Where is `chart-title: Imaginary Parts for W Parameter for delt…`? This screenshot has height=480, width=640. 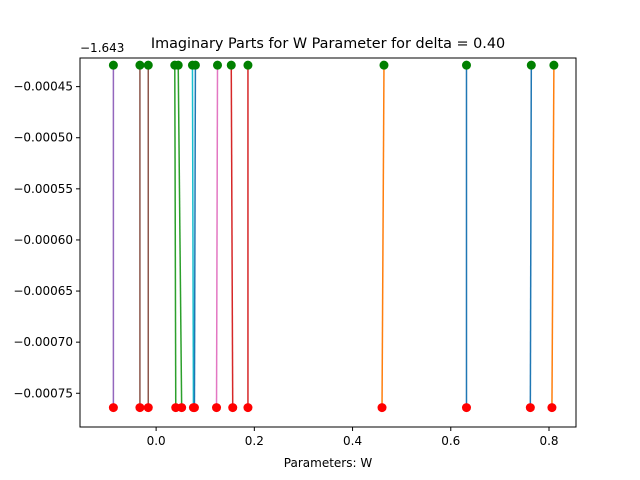 chart-title: Imaginary Parts for W Parameter for delt… is located at coordinates (328, 44).